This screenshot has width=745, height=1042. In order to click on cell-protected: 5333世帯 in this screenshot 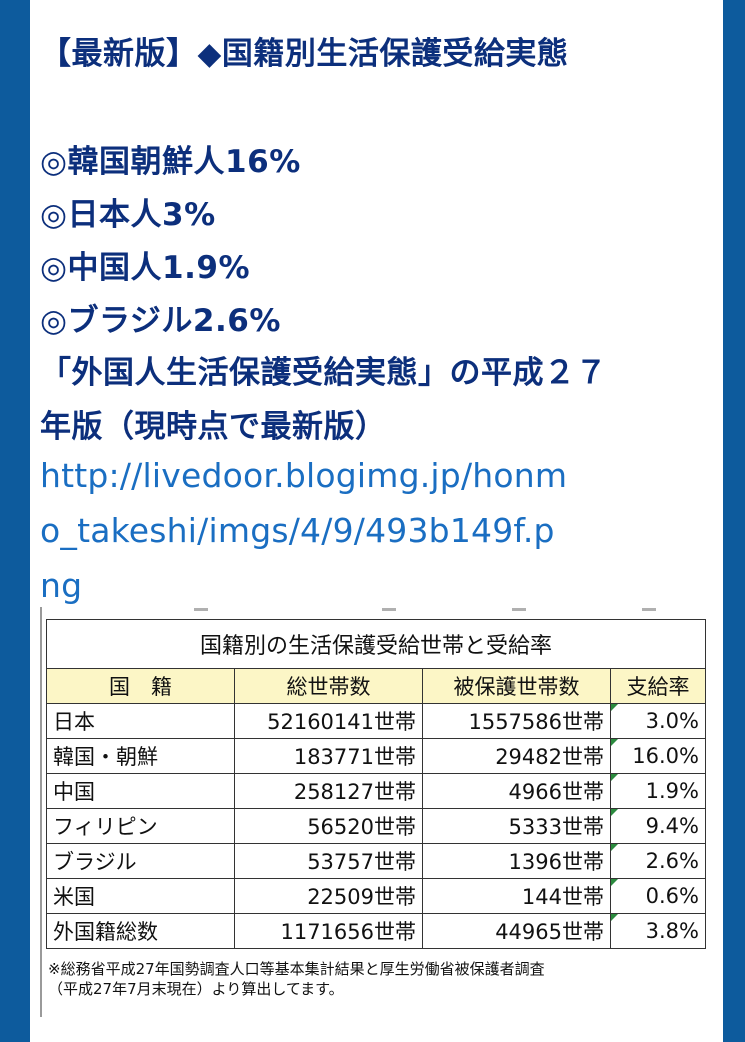, I will do `click(516, 826)`.